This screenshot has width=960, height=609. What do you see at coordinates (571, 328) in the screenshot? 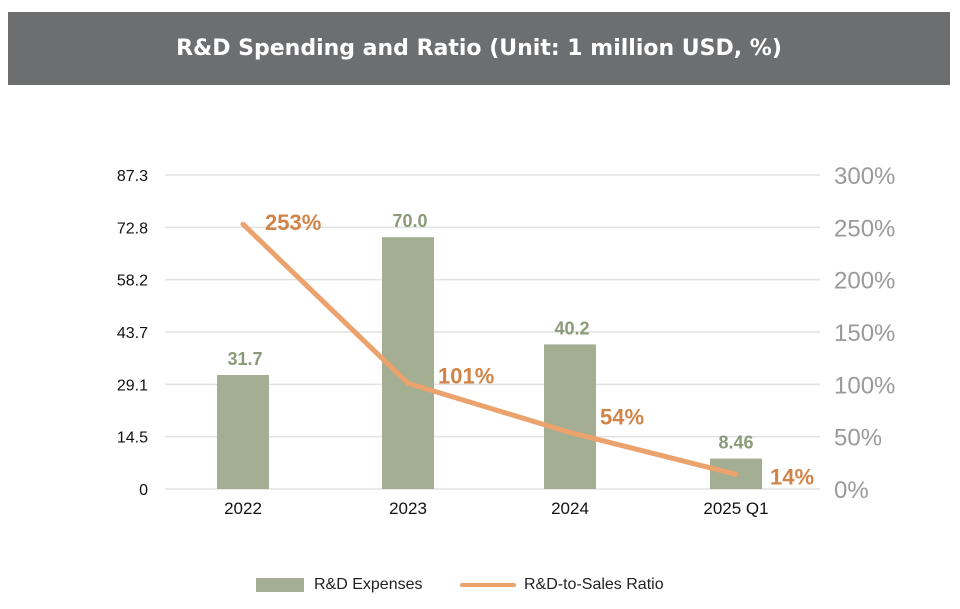
I see `bar-value-label: 40.2` at bounding box center [571, 328].